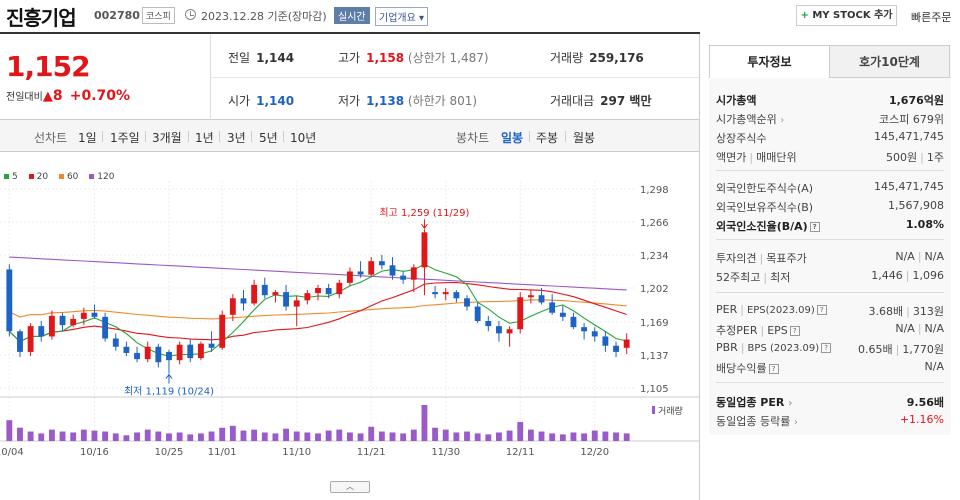 This screenshot has height=500, width=960. What do you see at coordinates (167, 138) in the screenshot?
I see `period-3m: 3개월` at bounding box center [167, 138].